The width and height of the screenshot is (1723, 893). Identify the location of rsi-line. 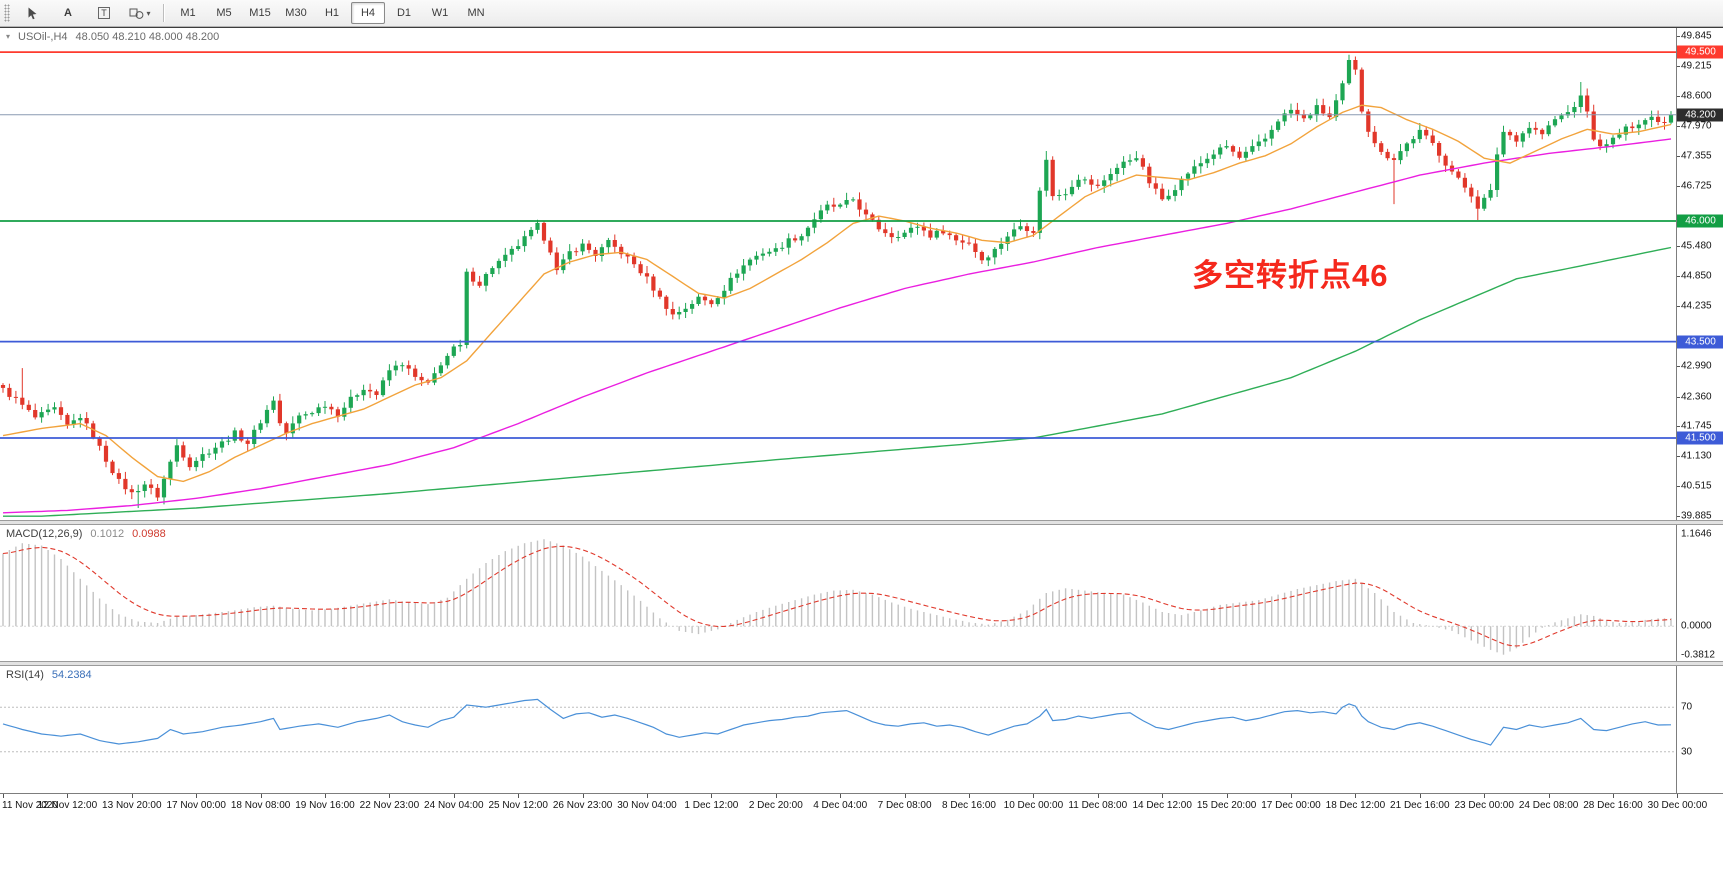
(837, 722).